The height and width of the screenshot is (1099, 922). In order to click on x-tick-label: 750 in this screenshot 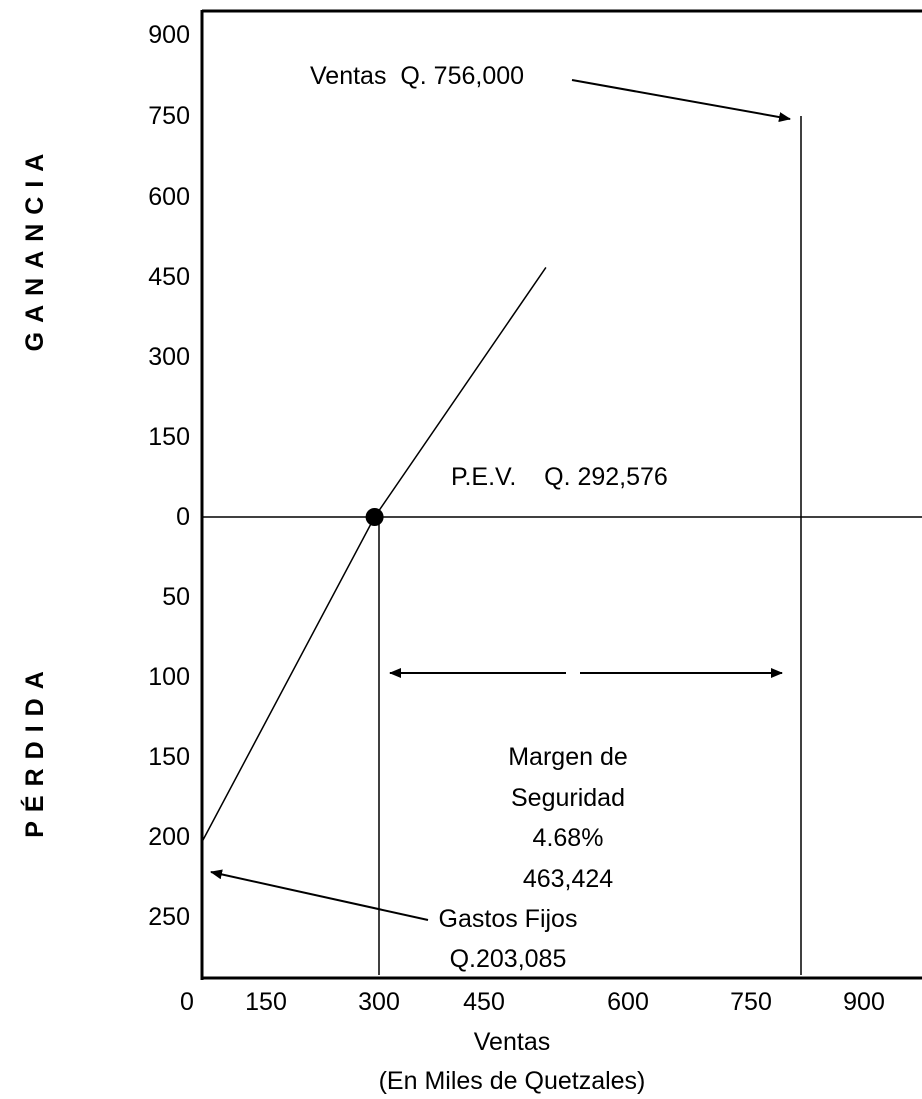, I will do `click(751, 1002)`.